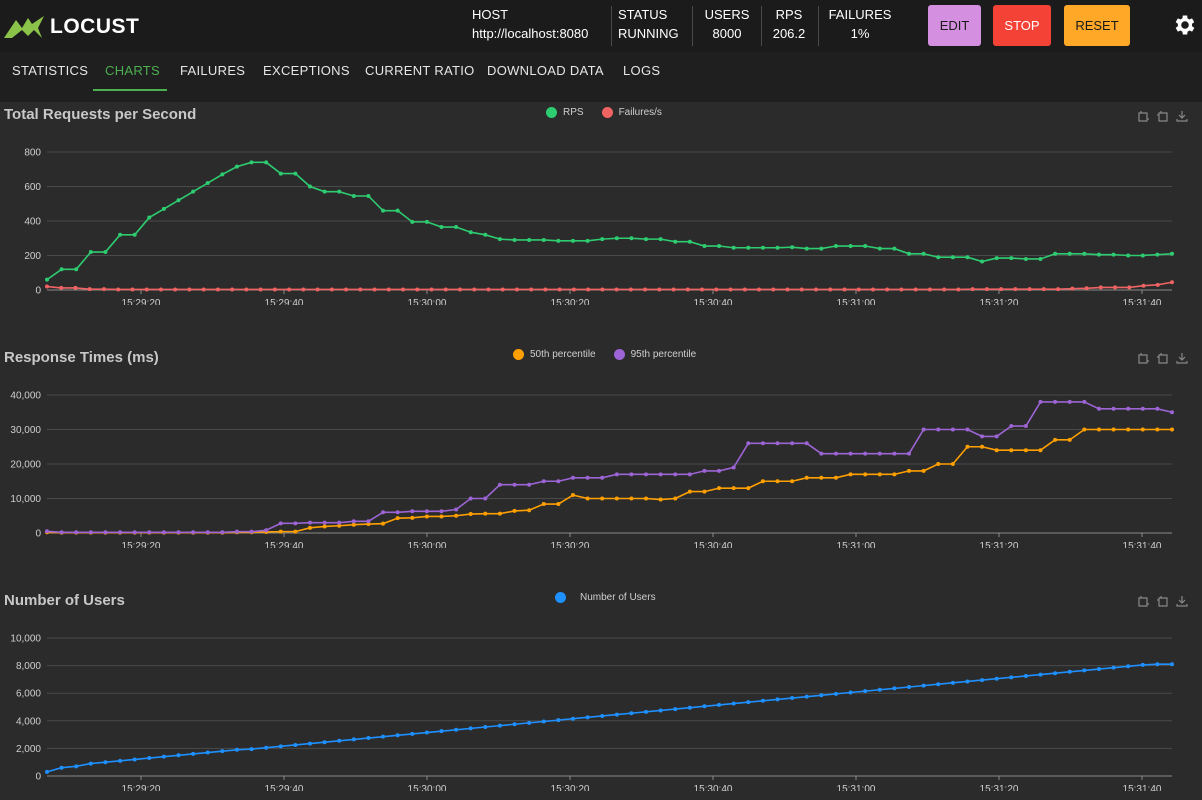 The height and width of the screenshot is (800, 1202). Describe the element at coordinates (1182, 116) in the screenshot. I see `download-icon` at that location.